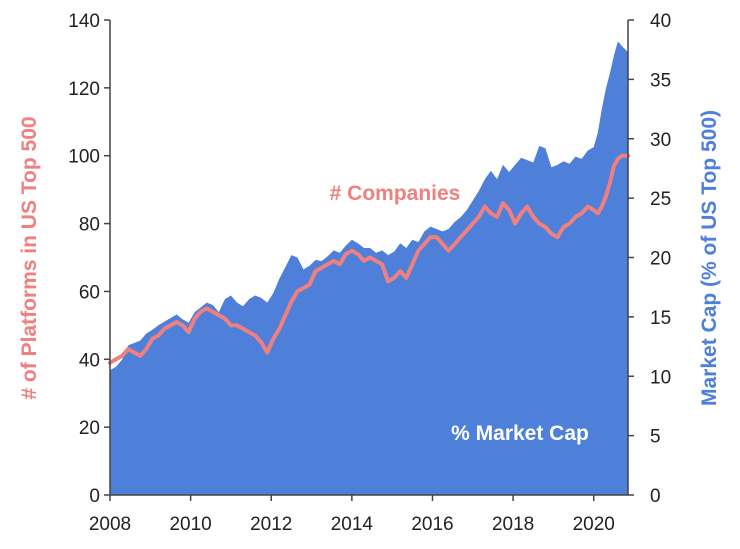  Describe the element at coordinates (29, 257) in the screenshot. I see `left-axis-label: # of Platforms in US Top 500` at that location.